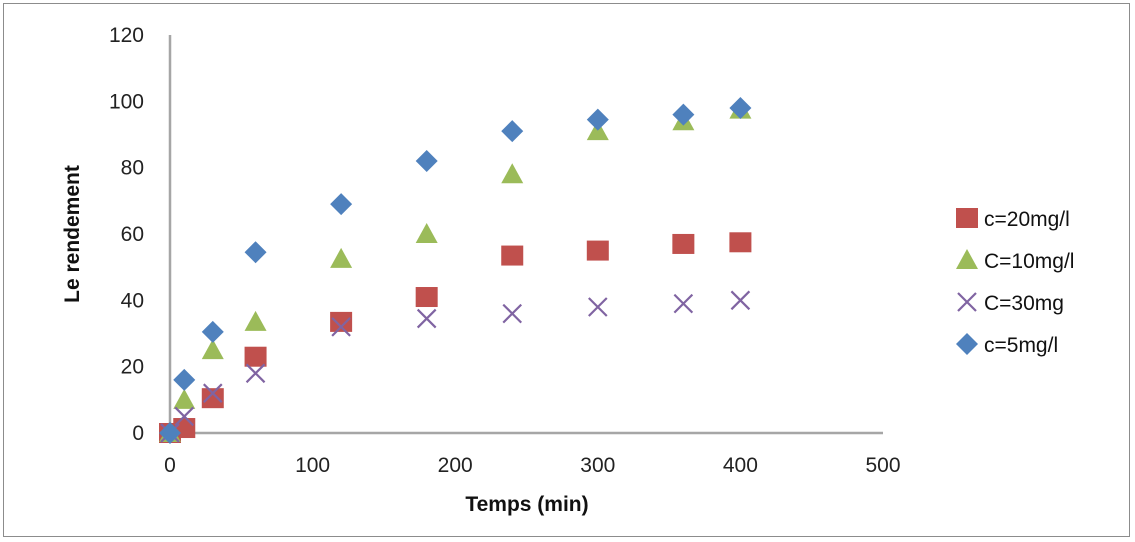 The image size is (1135, 542). I want to click on legend-item: C=10mg/l, so click(1015, 261).